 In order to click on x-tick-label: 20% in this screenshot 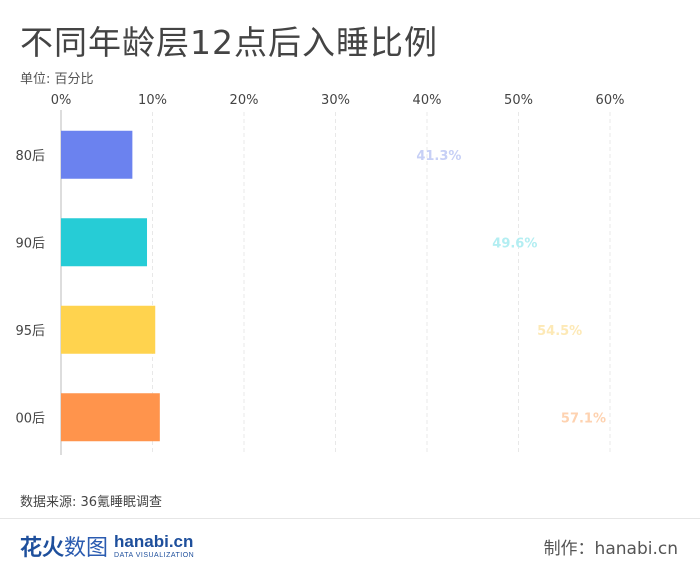, I will do `click(244, 100)`.